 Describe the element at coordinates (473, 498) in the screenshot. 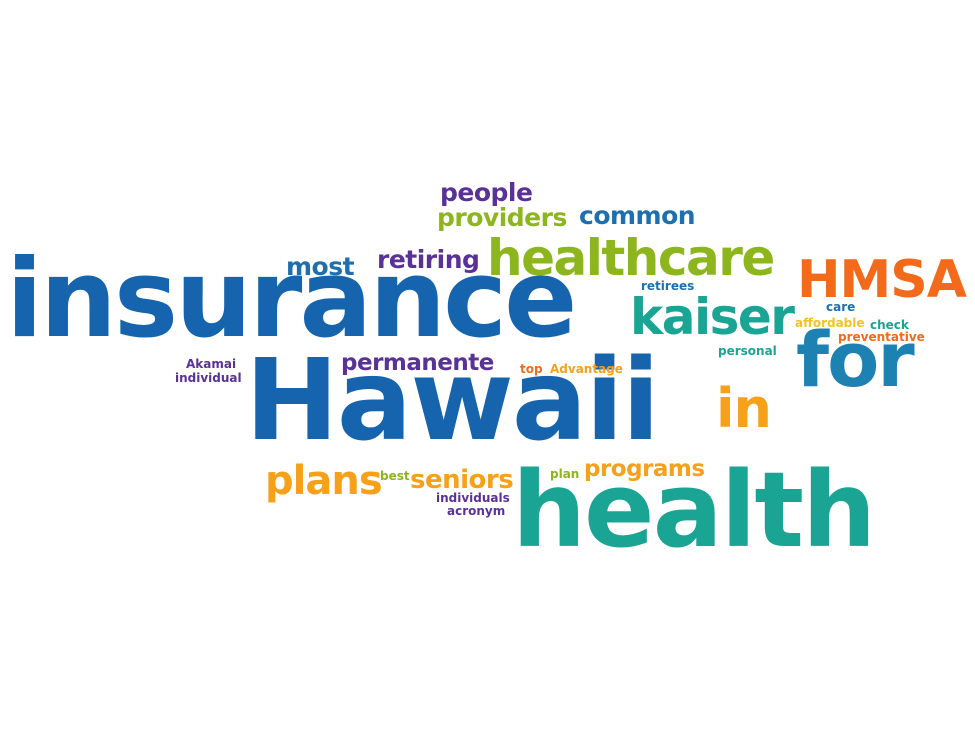

I see `word-individuals: individuals` at that location.